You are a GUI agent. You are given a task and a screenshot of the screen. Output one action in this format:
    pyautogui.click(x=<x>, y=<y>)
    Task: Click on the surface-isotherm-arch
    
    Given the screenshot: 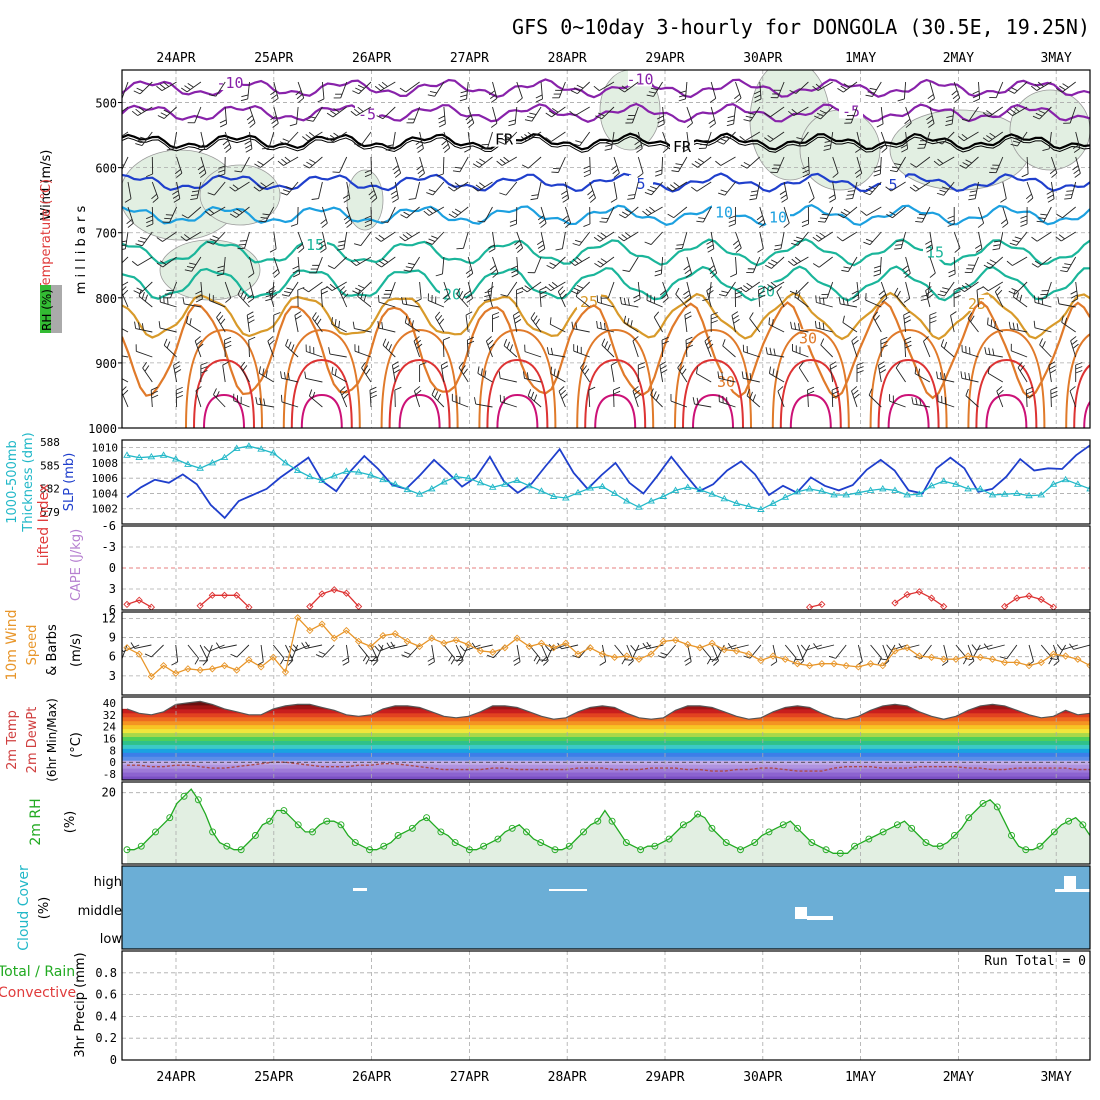 What is the action you would take?
    pyautogui.click(x=615, y=378)
    